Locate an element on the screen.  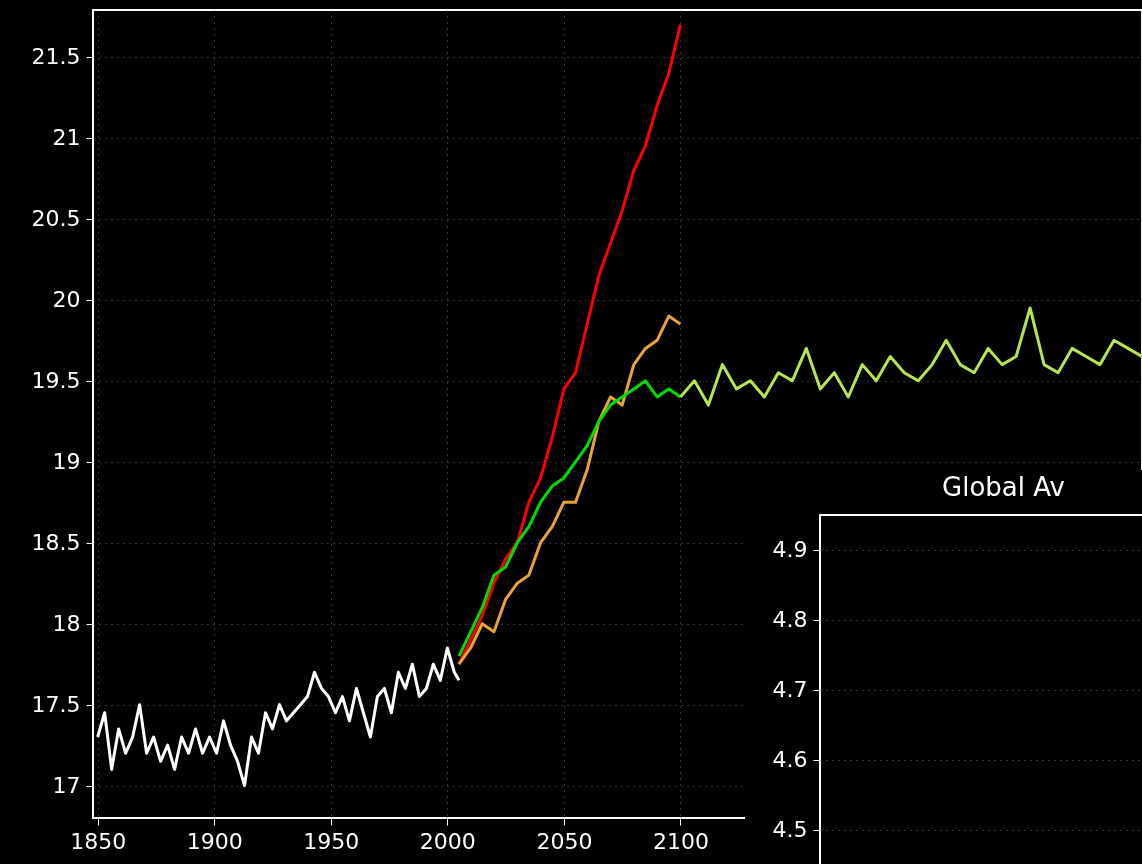
x-tick-label: 2100 is located at coordinates (680, 841).